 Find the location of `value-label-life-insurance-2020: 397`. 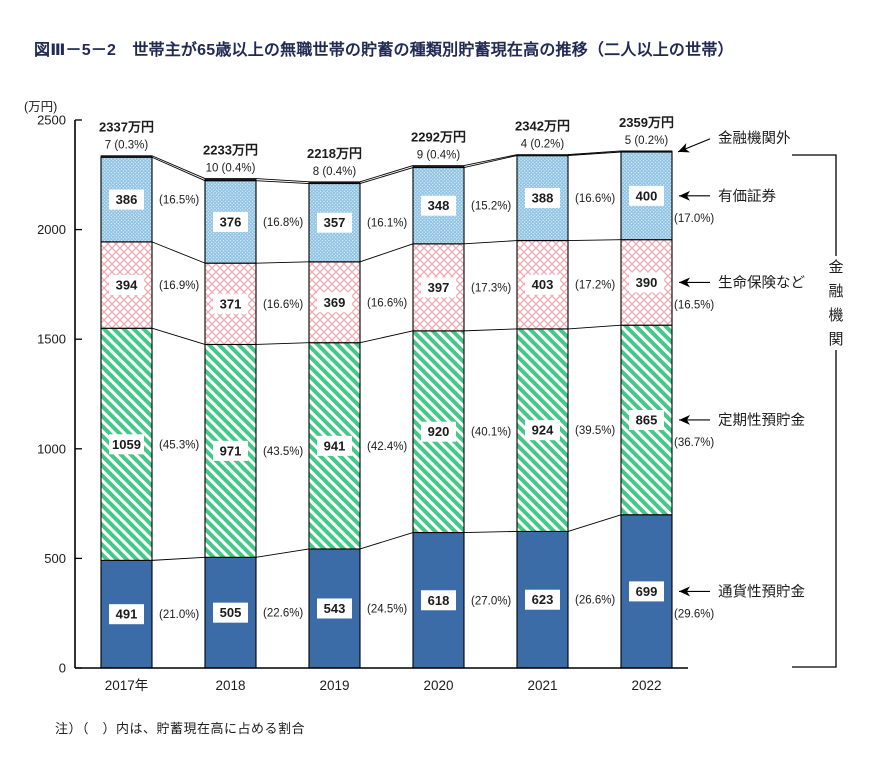

value-label-life-insurance-2020: 397 is located at coordinates (439, 287).